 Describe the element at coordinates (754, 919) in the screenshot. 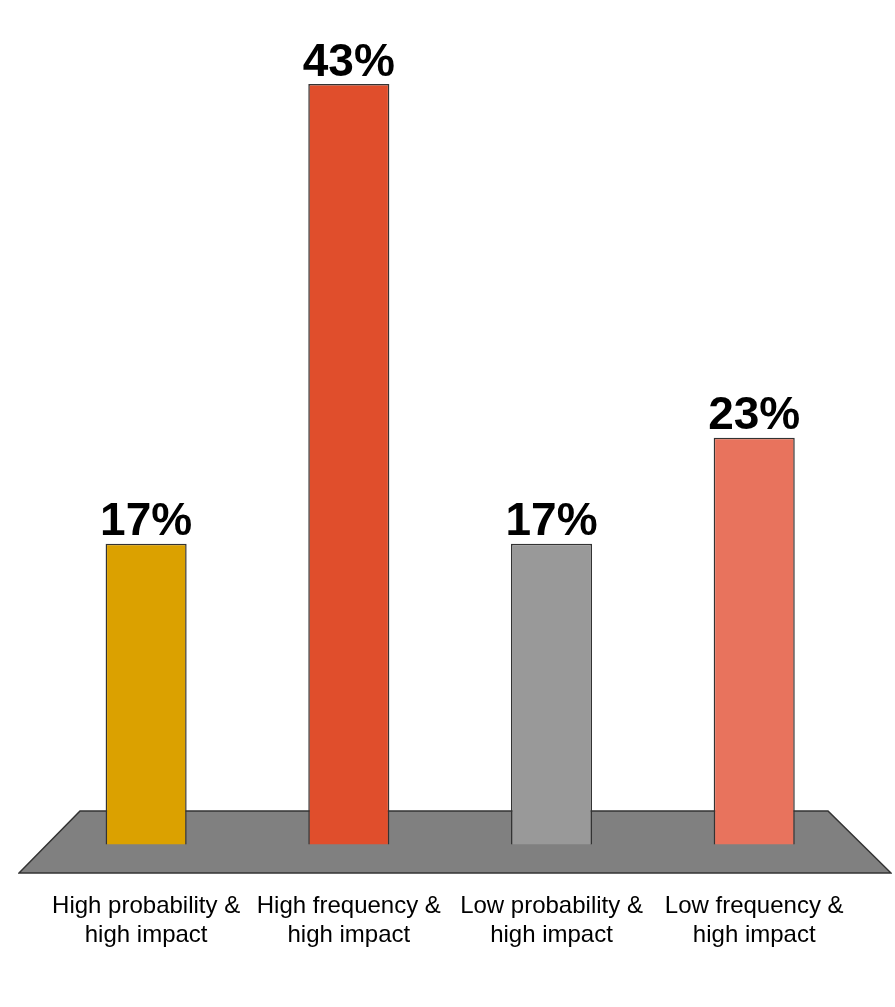

I see `x-tick-label: Low frequency & high impact` at that location.